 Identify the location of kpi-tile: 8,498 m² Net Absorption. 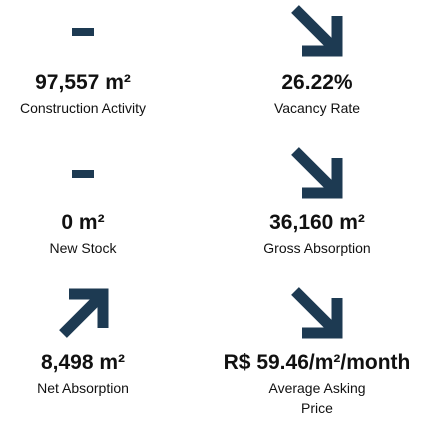
(83, 339).